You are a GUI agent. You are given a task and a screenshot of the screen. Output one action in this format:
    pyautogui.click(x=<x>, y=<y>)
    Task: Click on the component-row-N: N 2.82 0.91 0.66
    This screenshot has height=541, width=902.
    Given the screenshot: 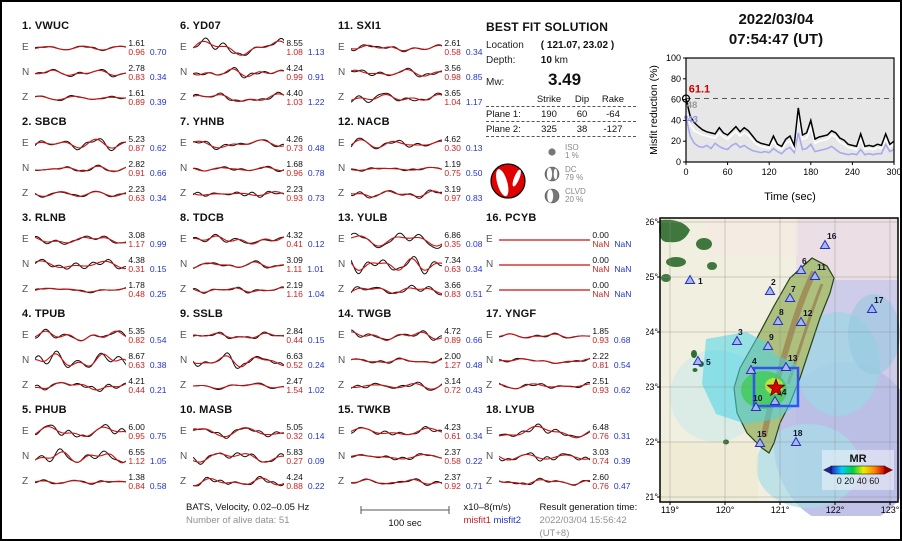 What is the action you would take?
    pyautogui.click(x=99, y=168)
    